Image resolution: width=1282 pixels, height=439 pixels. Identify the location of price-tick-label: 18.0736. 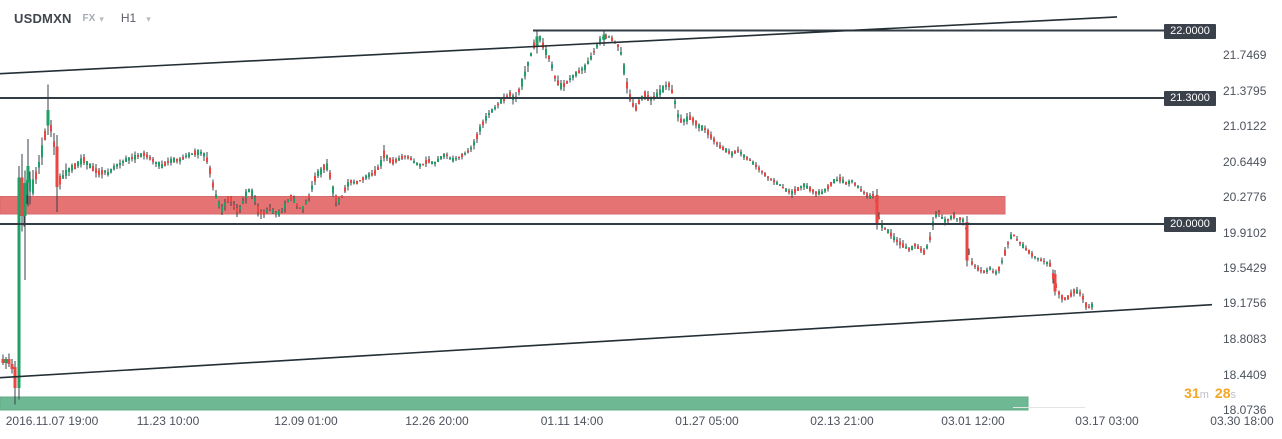
(1245, 410).